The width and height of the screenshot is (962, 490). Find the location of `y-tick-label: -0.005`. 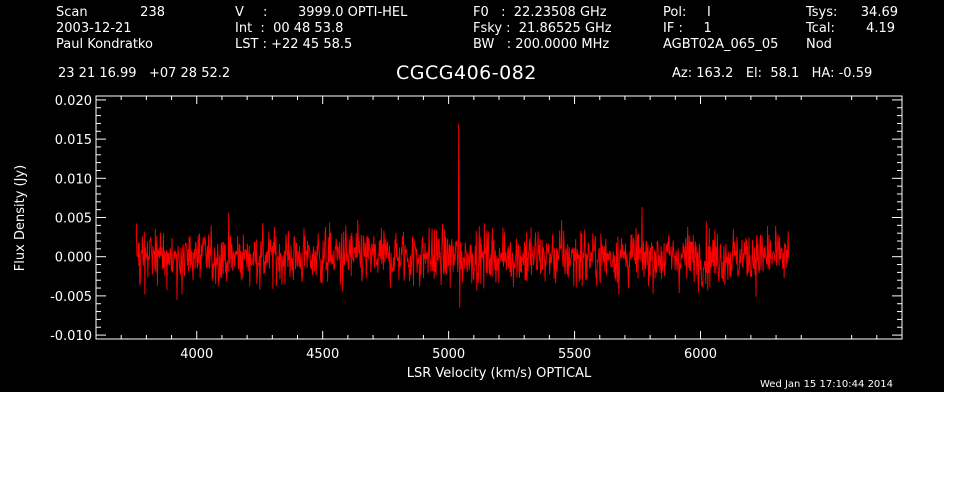

y-tick-label: -0.005 is located at coordinates (71, 297).